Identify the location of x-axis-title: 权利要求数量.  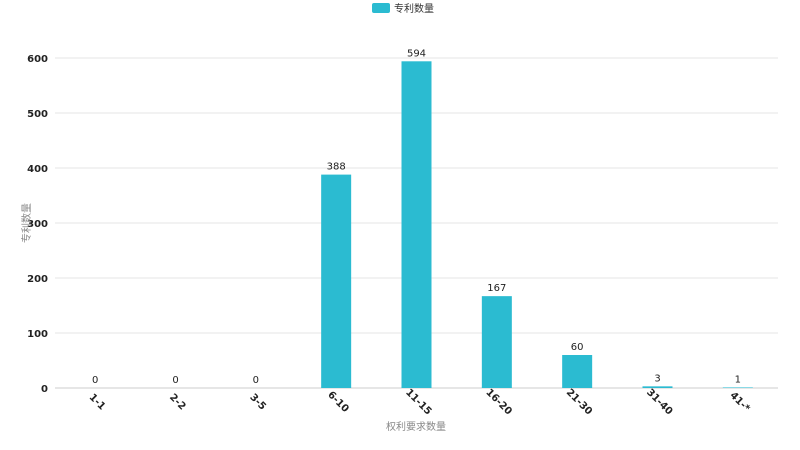
(416, 426).